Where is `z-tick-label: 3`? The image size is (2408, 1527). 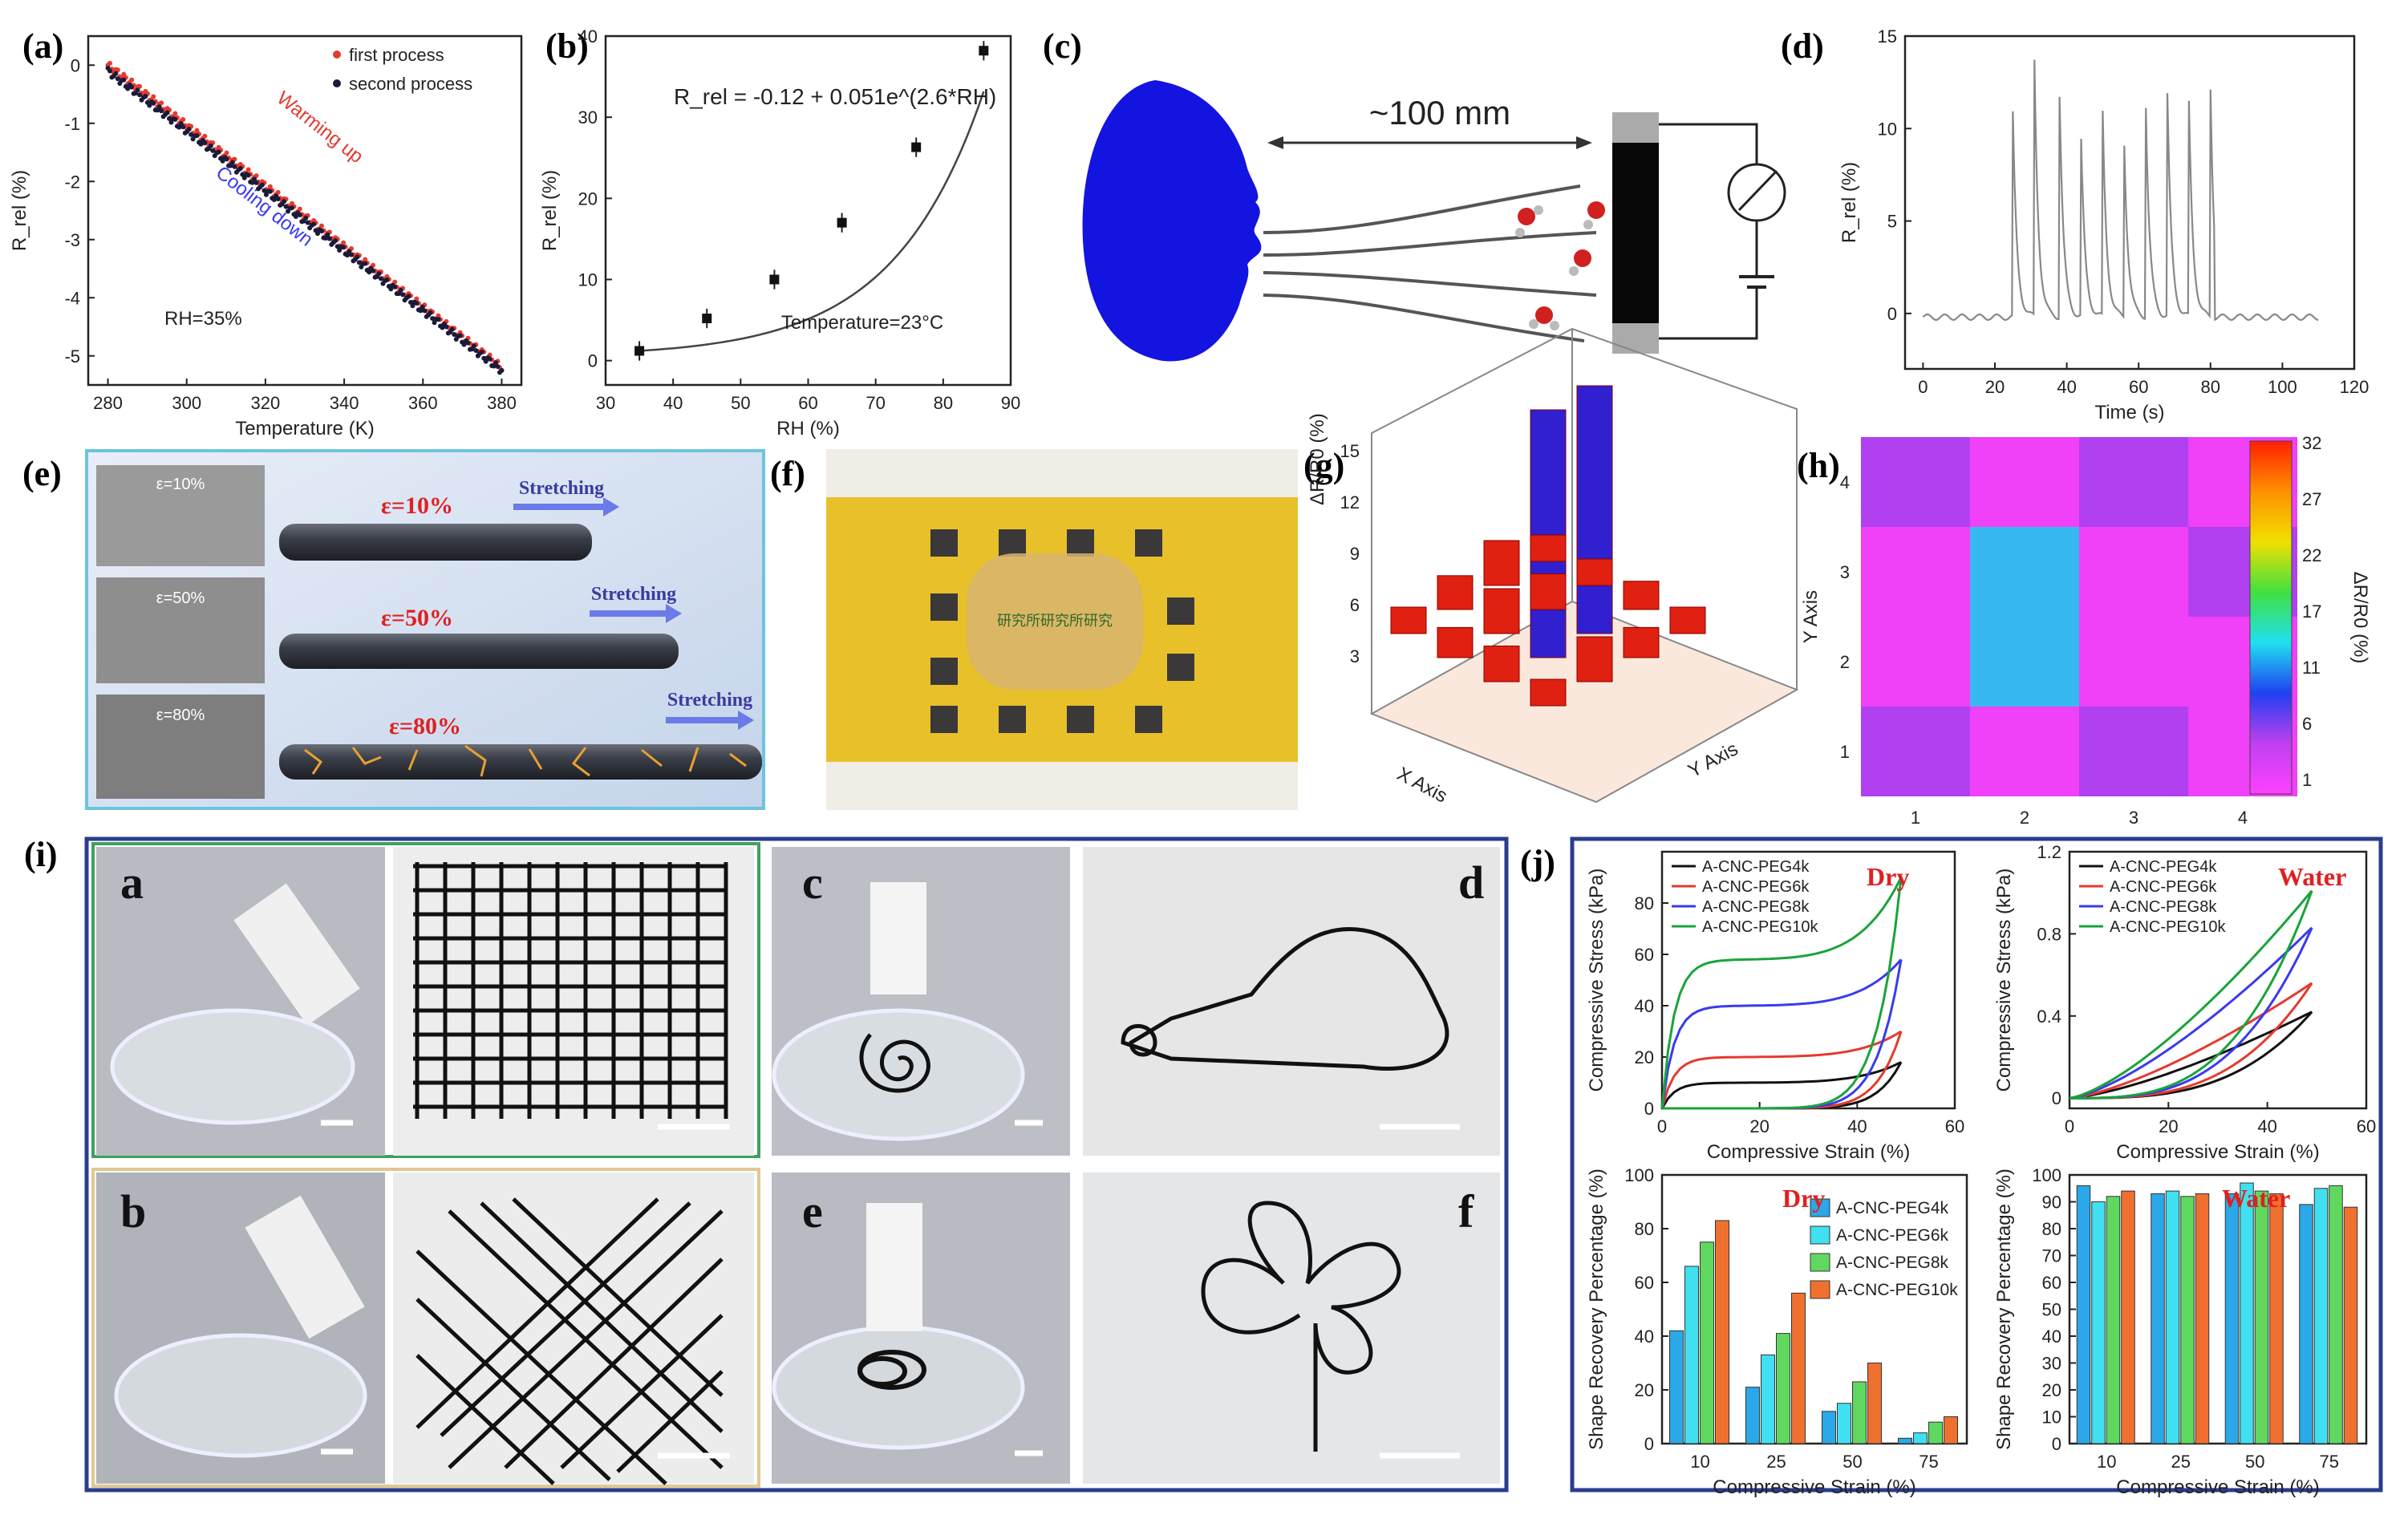 z-tick-label: 3 is located at coordinates (1355, 656).